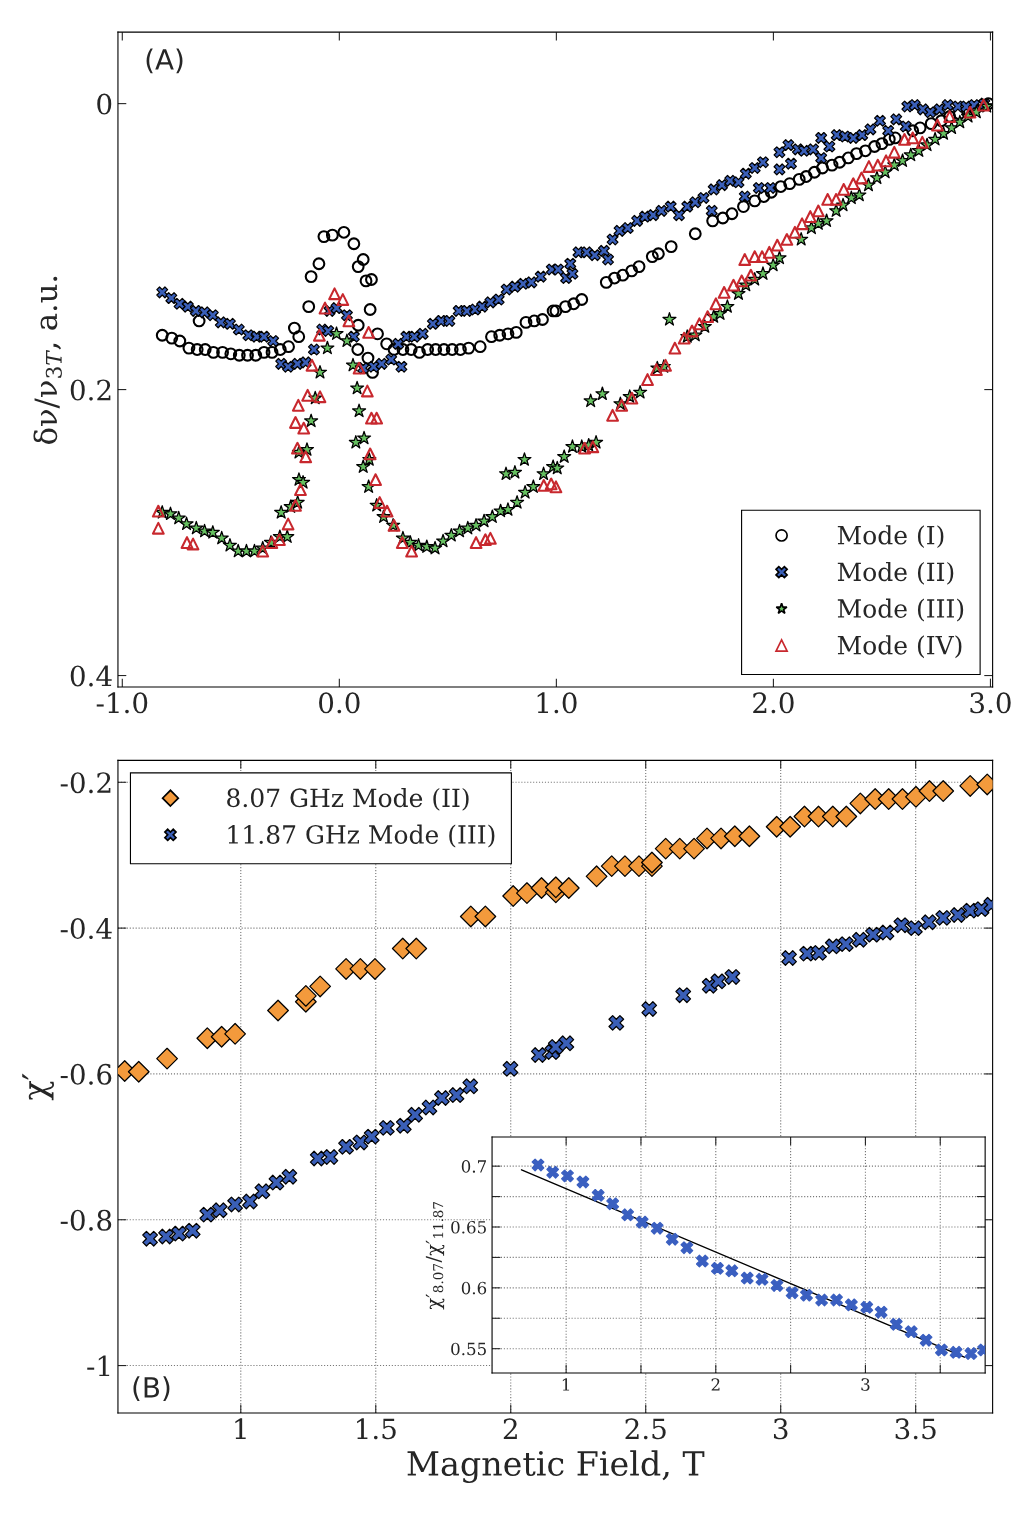  What do you see at coordinates (645, 1429) in the screenshot?
I see `x-tick-label: 2.5` at bounding box center [645, 1429].